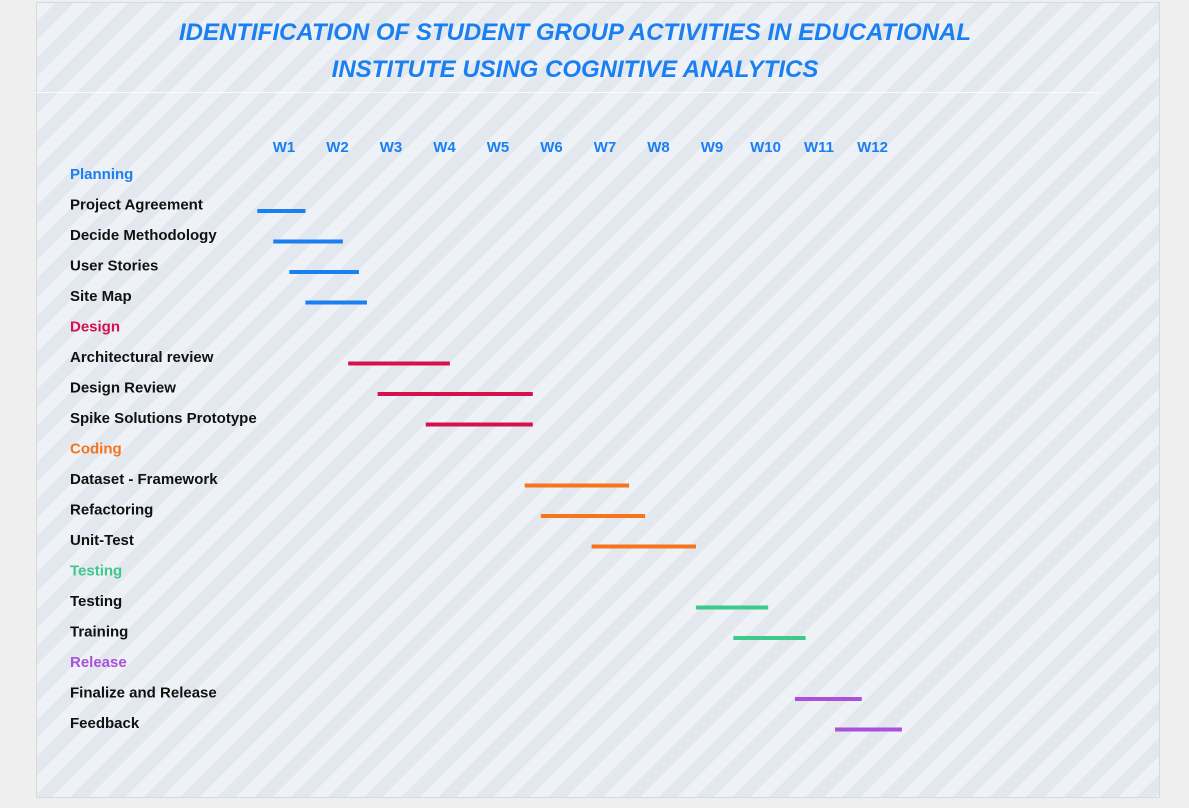 This screenshot has width=1189, height=808. What do you see at coordinates (577, 485) in the screenshot?
I see `task-bar-dataset-framework` at bounding box center [577, 485].